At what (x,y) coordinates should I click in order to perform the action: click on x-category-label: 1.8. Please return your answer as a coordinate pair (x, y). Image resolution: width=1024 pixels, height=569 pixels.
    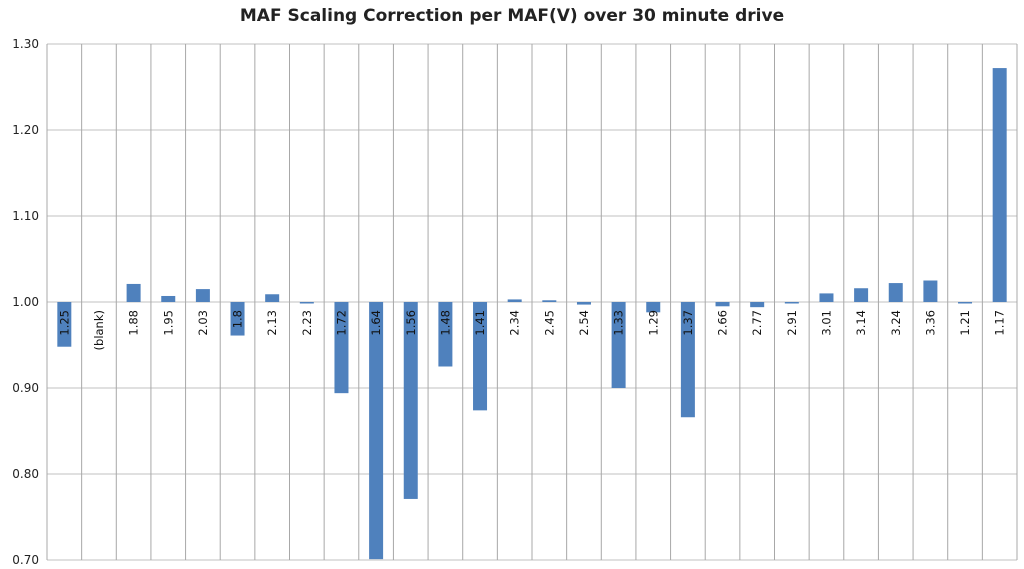
    Looking at the image, I should click on (238, 319).